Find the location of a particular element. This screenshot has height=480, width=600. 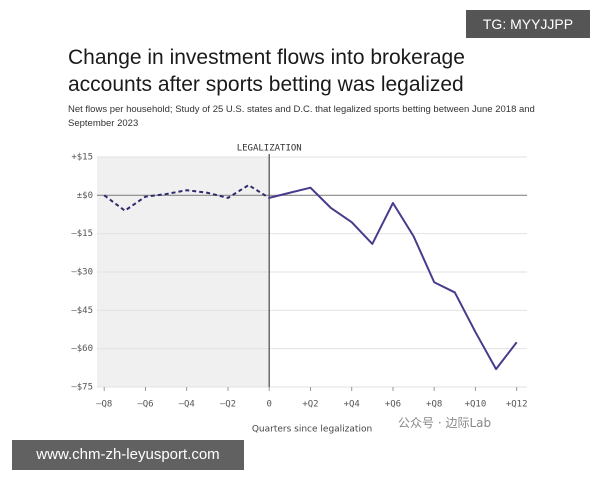

watermark: 公众号 · 边际Lab is located at coordinates (445, 423).